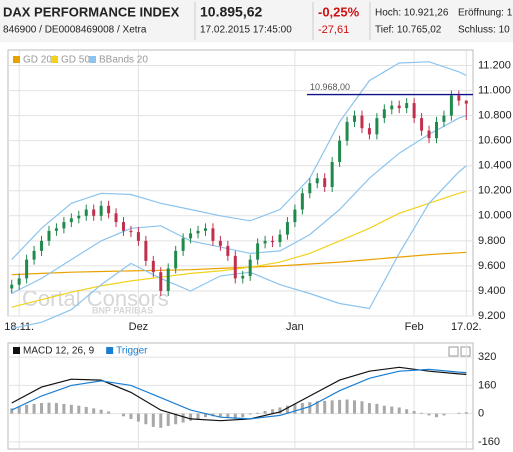 The width and height of the screenshot is (513, 452). I want to click on y-tick-label: 9.800, so click(492, 241).